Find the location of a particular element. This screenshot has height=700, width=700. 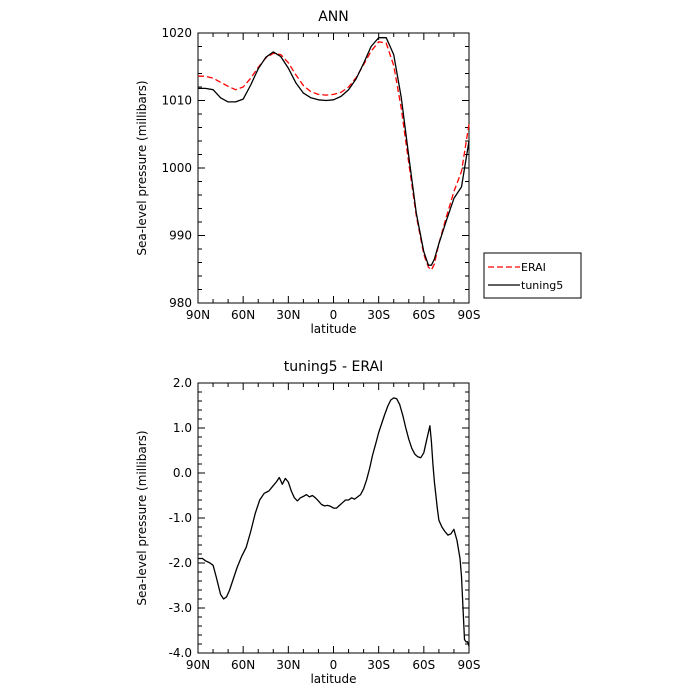

legend-label: ERAI is located at coordinates (533, 267).